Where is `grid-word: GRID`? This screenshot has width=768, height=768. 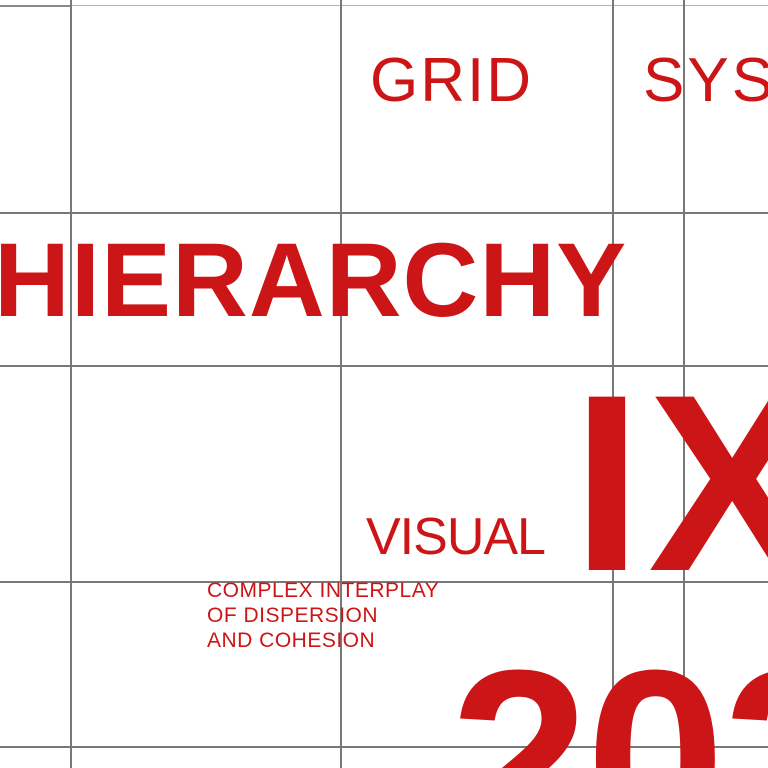 grid-word: GRID is located at coordinates (451, 80).